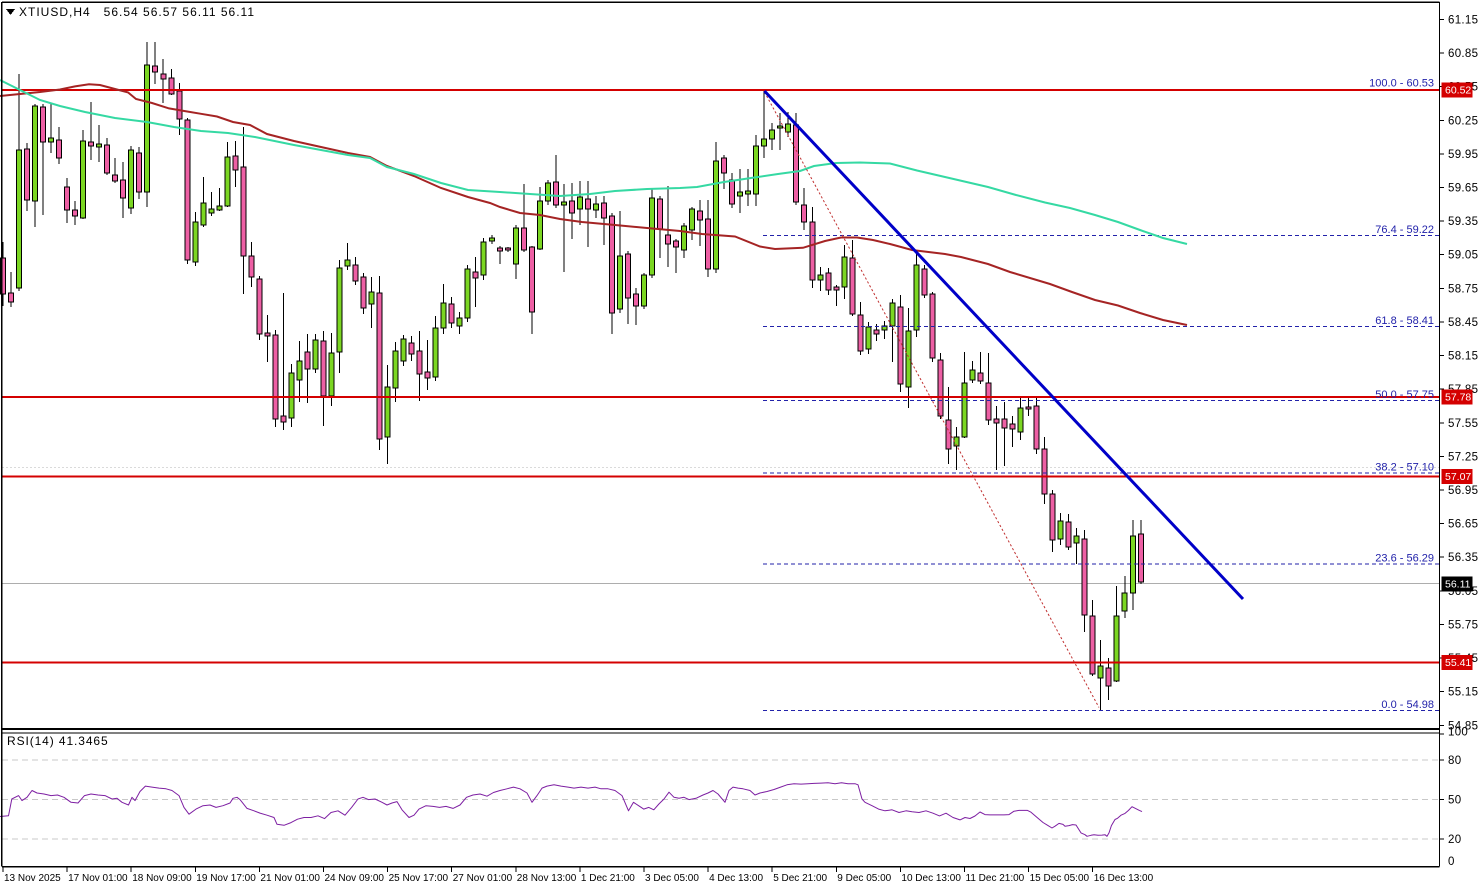 The image size is (1479, 888). I want to click on svg-text: 25 Nov 17:00, so click(419, 878).